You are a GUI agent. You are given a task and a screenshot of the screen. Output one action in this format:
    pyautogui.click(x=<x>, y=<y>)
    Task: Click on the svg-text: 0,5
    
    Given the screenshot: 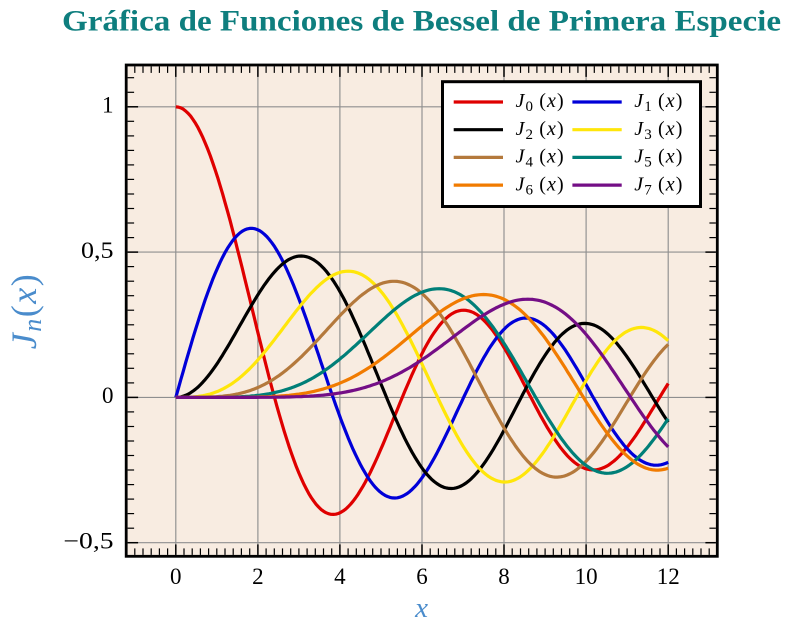 What is the action you would take?
    pyautogui.click(x=97, y=250)
    